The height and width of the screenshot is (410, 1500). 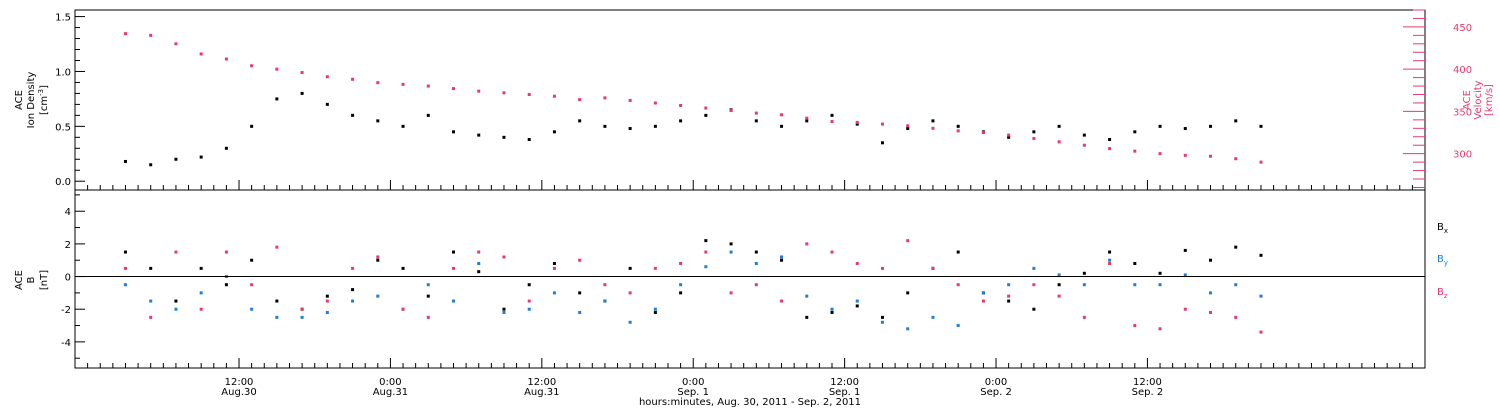 What do you see at coordinates (19, 100) in the screenshot?
I see `density-axis-label-line1: ACE` at bounding box center [19, 100].